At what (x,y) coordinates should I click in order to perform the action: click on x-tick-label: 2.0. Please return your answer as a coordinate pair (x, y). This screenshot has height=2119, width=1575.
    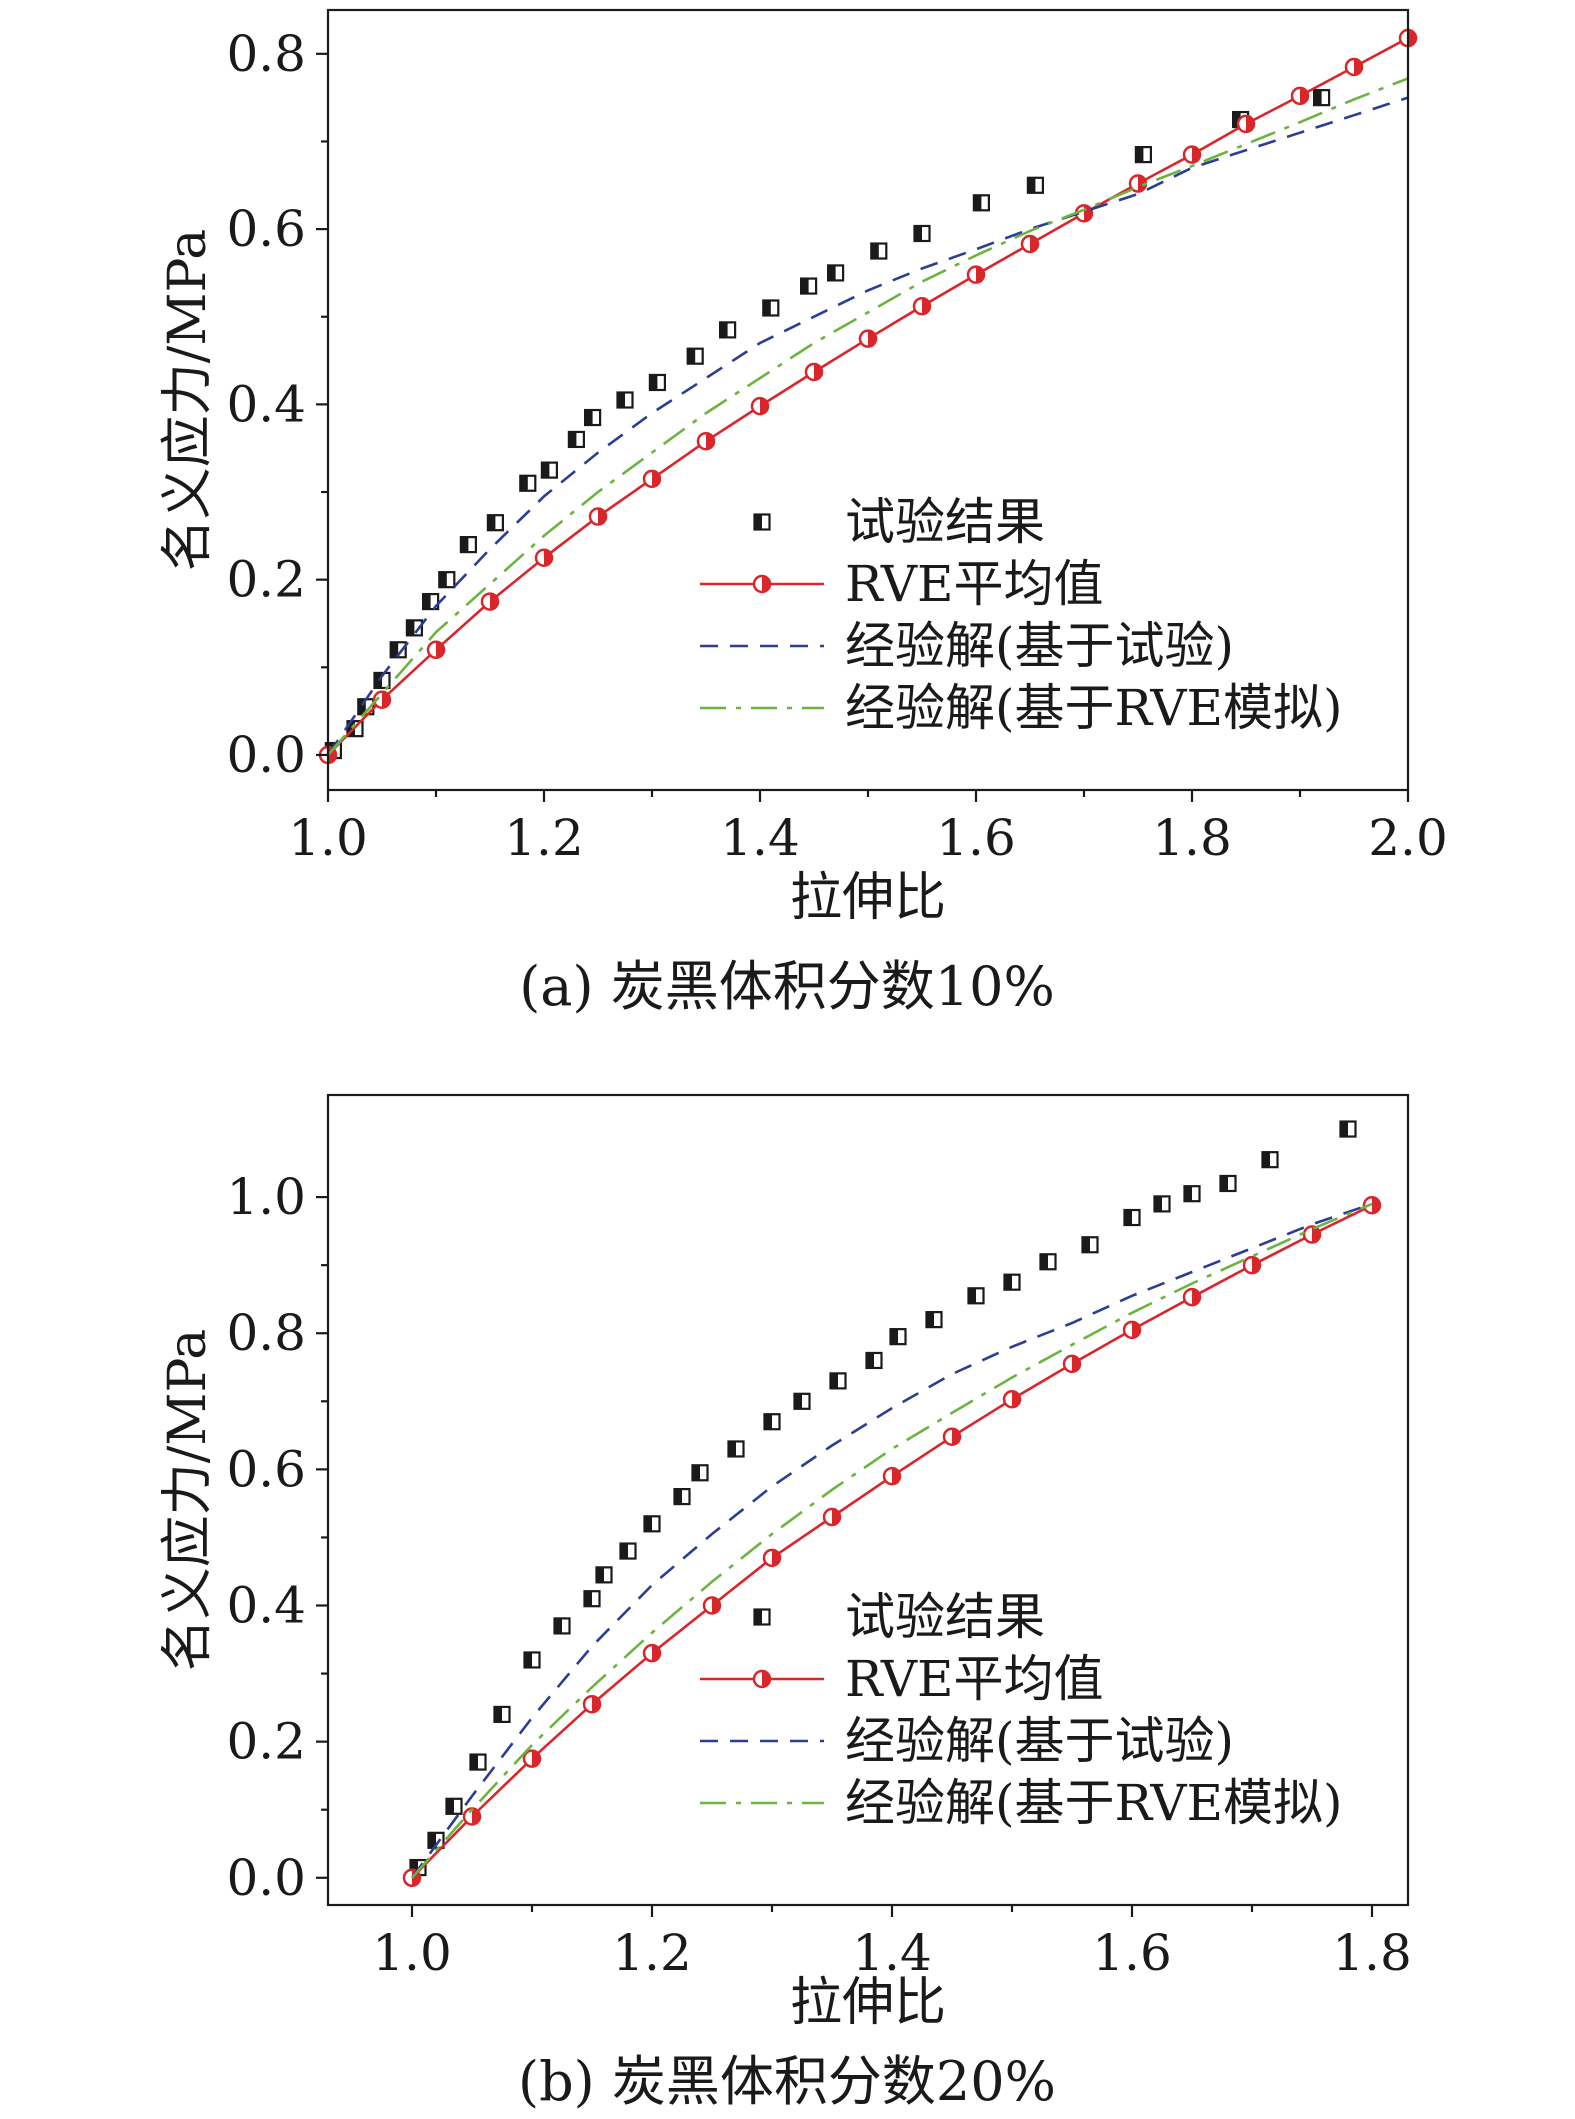
    Looking at the image, I should click on (1408, 838).